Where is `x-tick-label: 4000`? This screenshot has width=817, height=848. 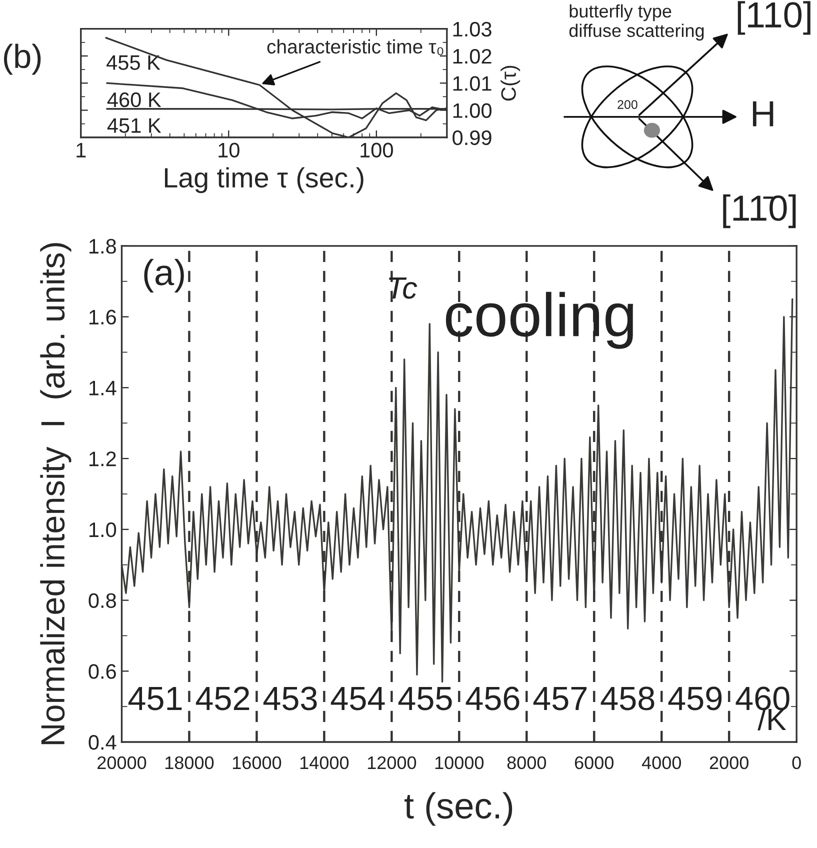 x-tick-label: 4000 is located at coordinates (661, 763).